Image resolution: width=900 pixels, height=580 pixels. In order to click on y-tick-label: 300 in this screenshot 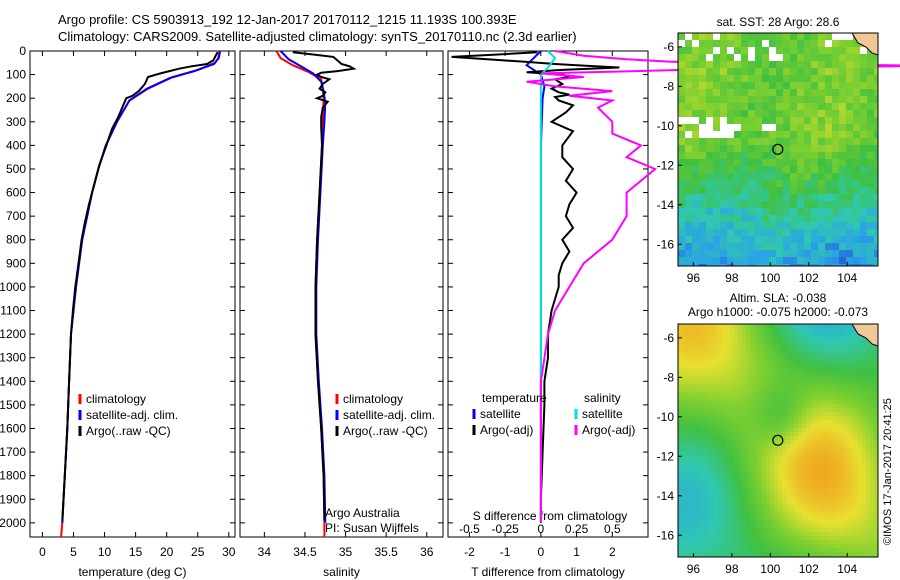, I will do `click(16, 122)`.